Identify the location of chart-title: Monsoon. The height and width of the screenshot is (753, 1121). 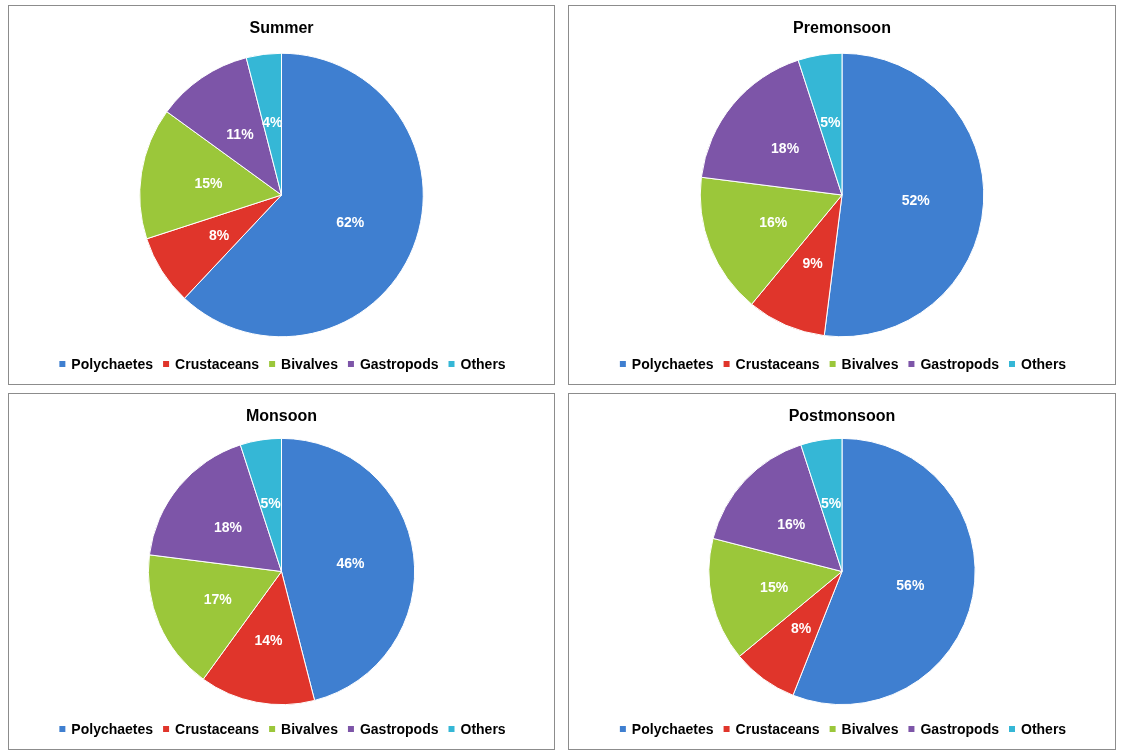
(281, 415).